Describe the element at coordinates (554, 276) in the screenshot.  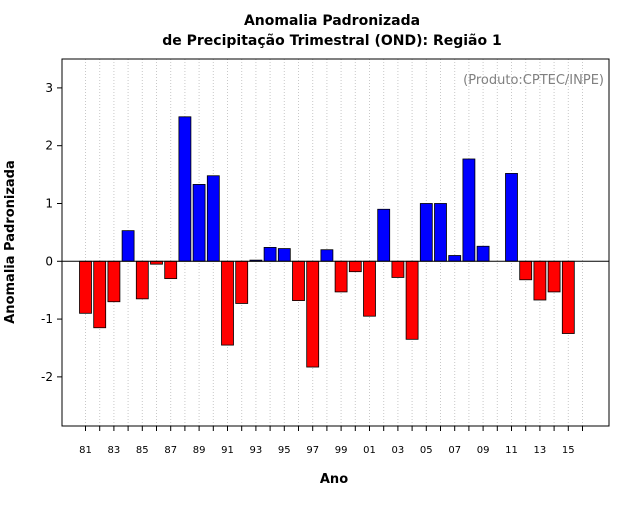
I see `bar-2014` at that location.